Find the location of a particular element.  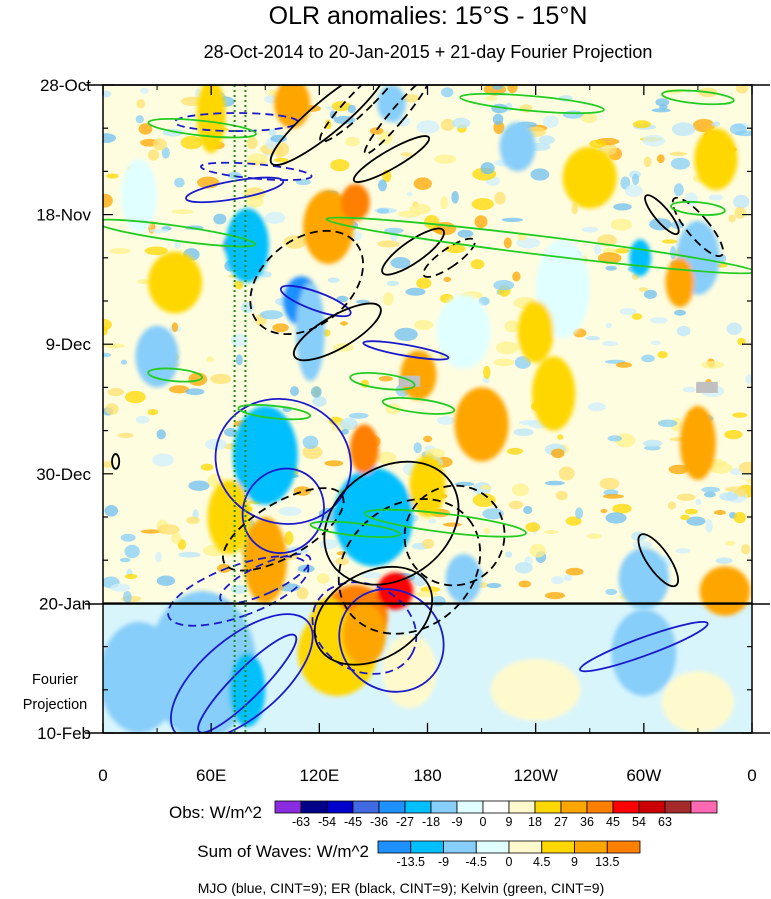

x-tick-label: 60W is located at coordinates (643, 775).